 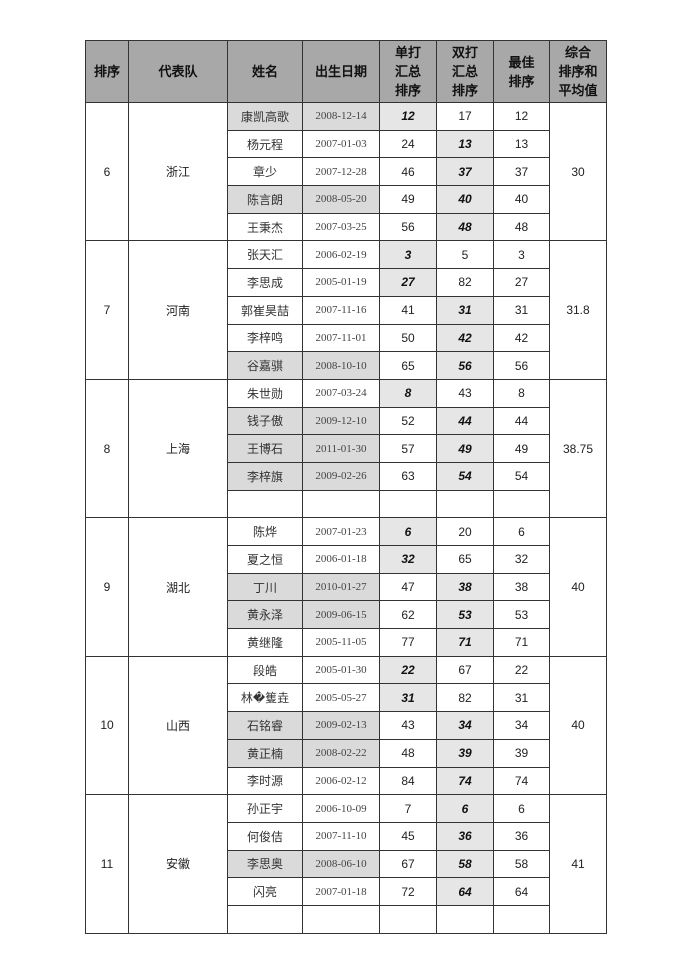 What do you see at coordinates (465, 531) in the screenshot?
I see `doubles-rank: 20` at bounding box center [465, 531].